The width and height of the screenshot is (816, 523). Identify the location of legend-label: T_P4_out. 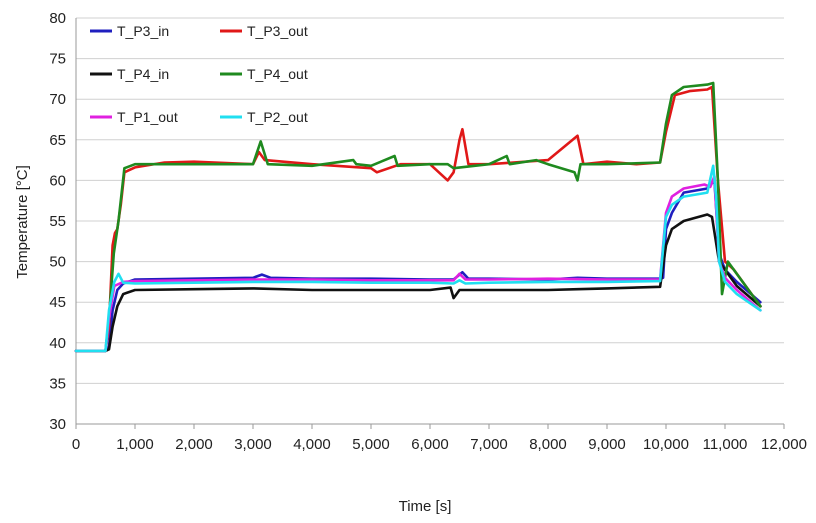
(277, 74).